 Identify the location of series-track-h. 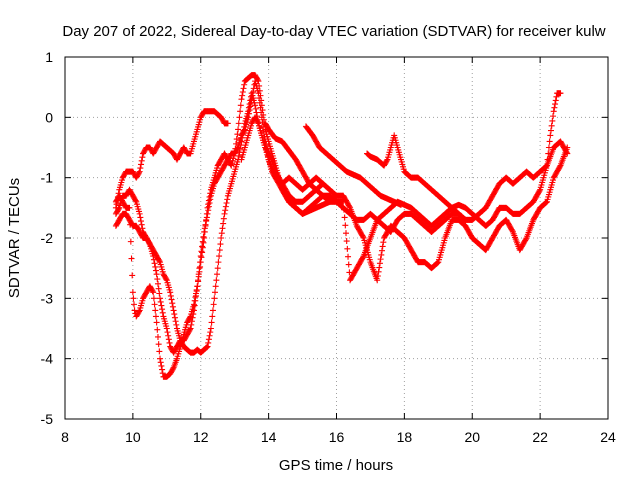
(416, 177).